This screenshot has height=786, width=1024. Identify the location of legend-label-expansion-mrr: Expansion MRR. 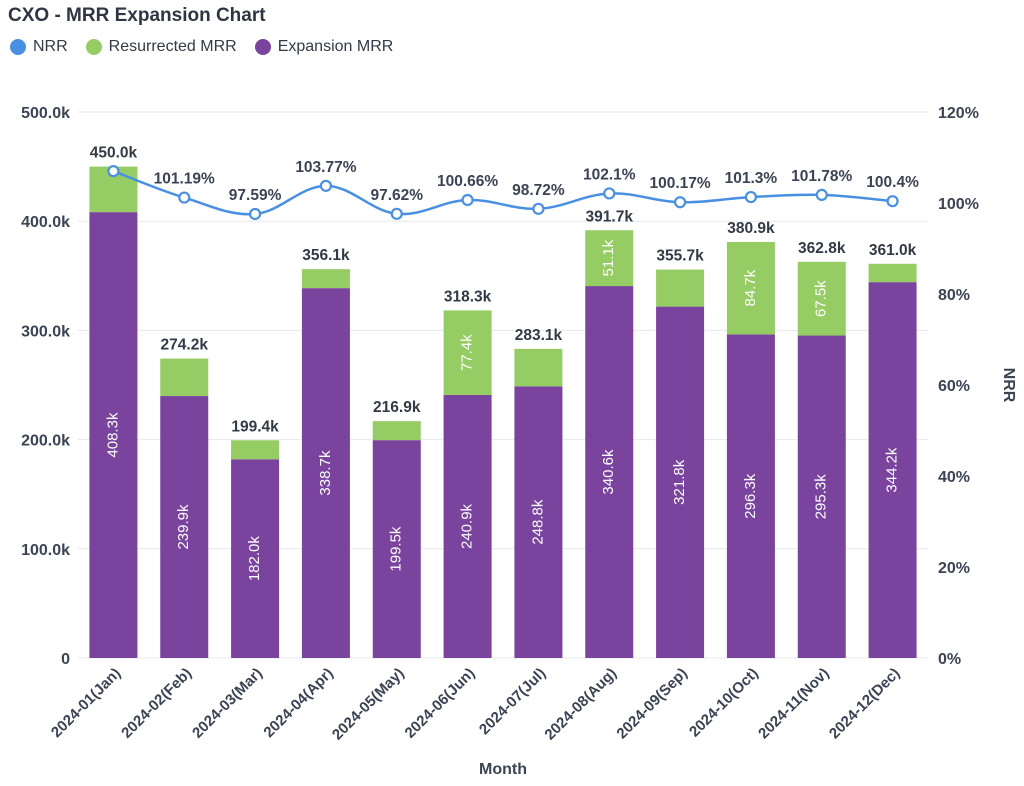
(335, 46).